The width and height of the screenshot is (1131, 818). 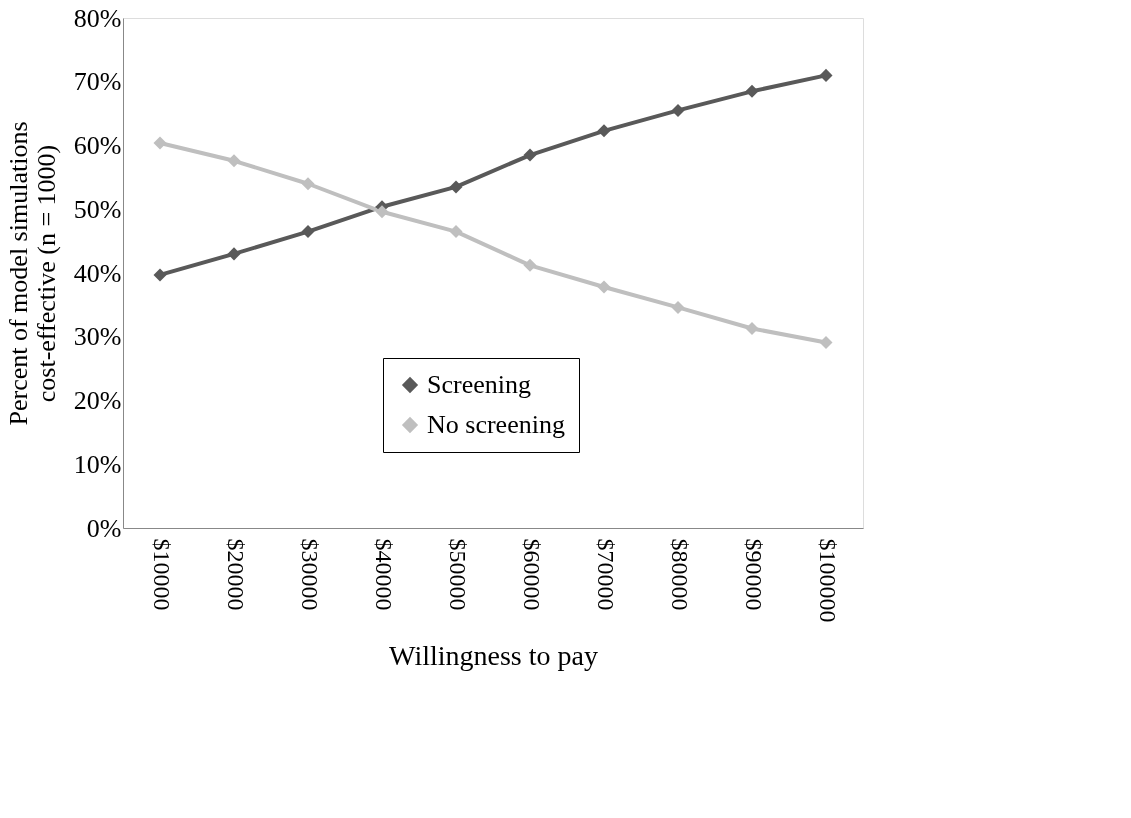 I want to click on x-tick-label: $70000, so click(x=605, y=574).